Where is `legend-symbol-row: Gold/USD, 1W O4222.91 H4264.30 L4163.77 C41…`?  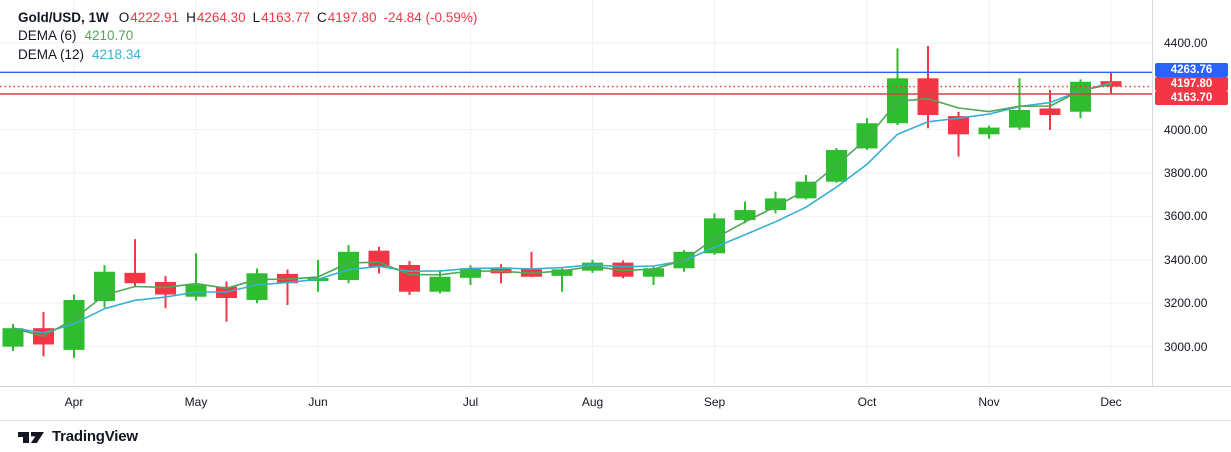
legend-symbol-row: Gold/USD, 1W O4222.91 H4264.30 L4163.77 C41… is located at coordinates (247, 17).